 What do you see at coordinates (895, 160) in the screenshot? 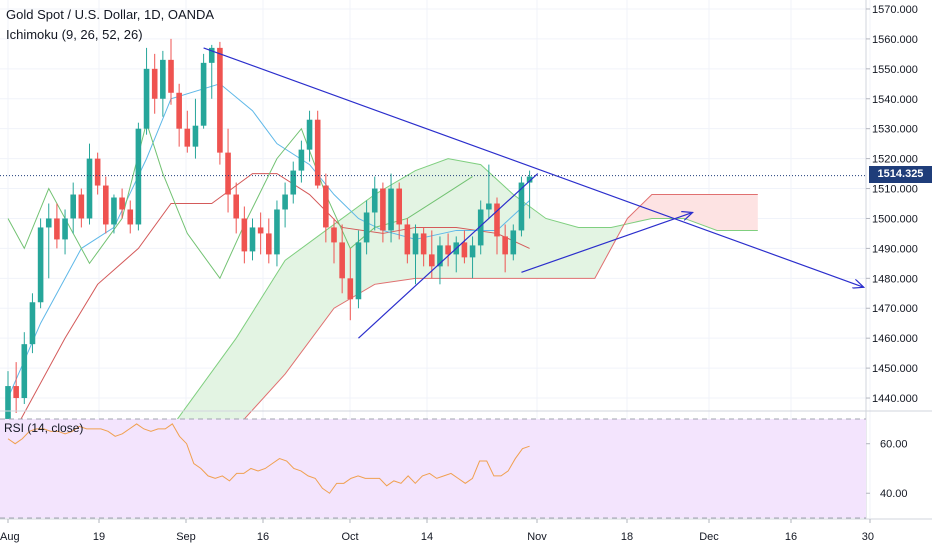
I see `y-tick-label: 1520.000` at bounding box center [895, 160].